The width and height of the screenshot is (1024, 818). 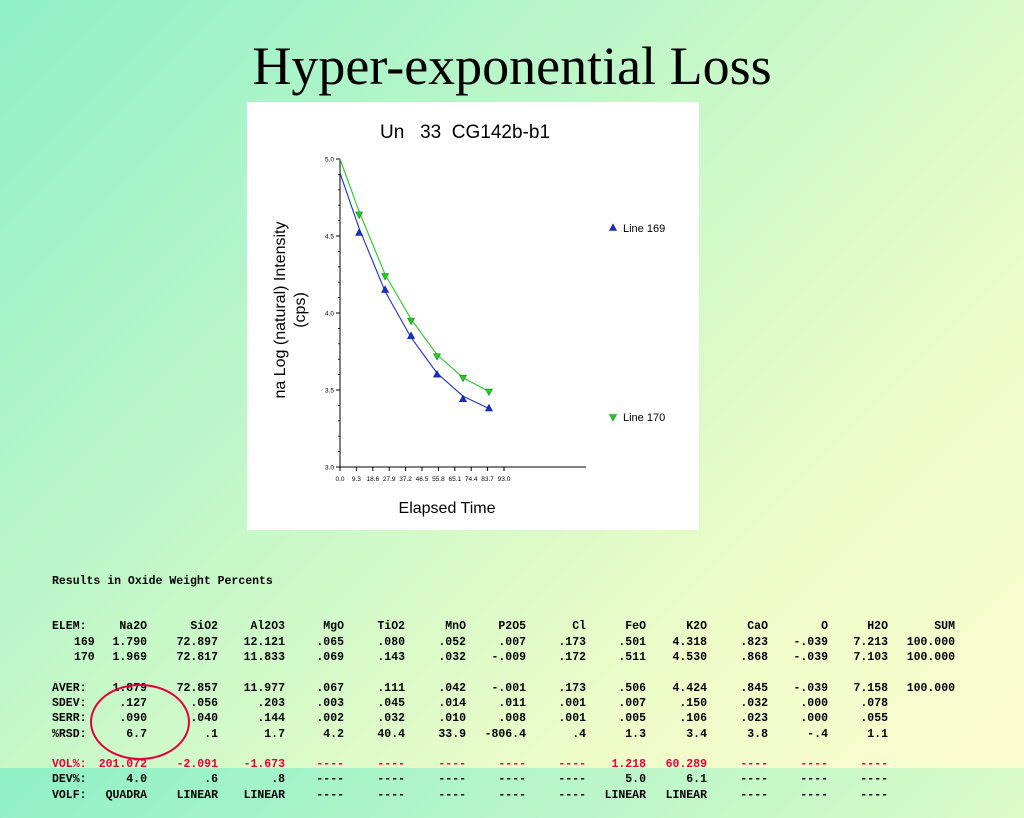 I want to click on table-cell: .173, so click(x=572, y=642).